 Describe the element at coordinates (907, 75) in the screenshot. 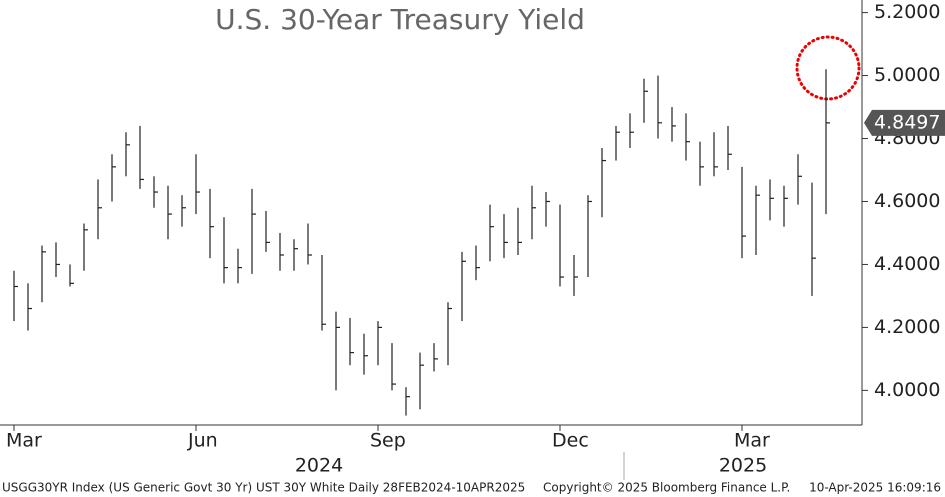

I see `y-tick-label: 5.0000` at that location.